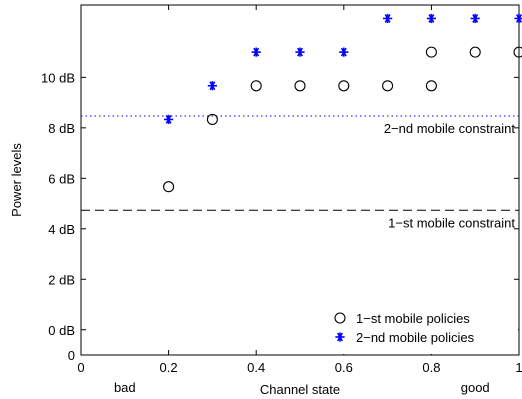 The width and height of the screenshot is (522, 399). What do you see at coordinates (451, 222) in the screenshot?
I see `constraint-label-1: 1−st mobile constraint` at bounding box center [451, 222].